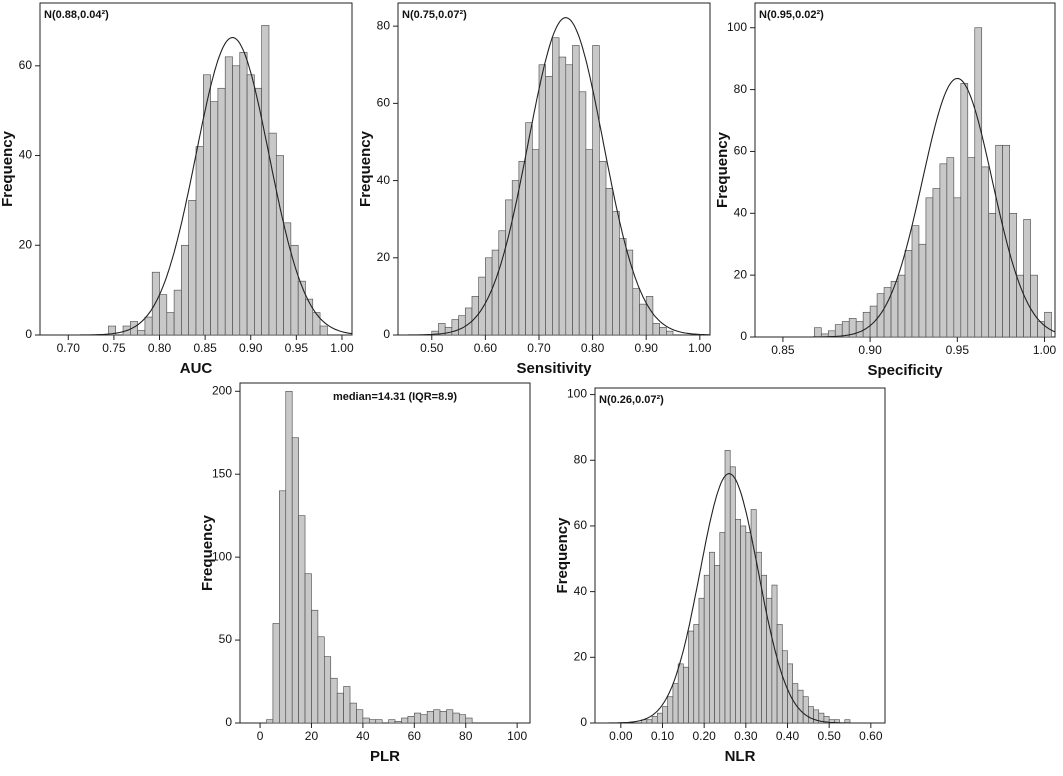 This screenshot has height=776, width=1063. I want to click on x-tick-label: 0.80, so click(160, 348).